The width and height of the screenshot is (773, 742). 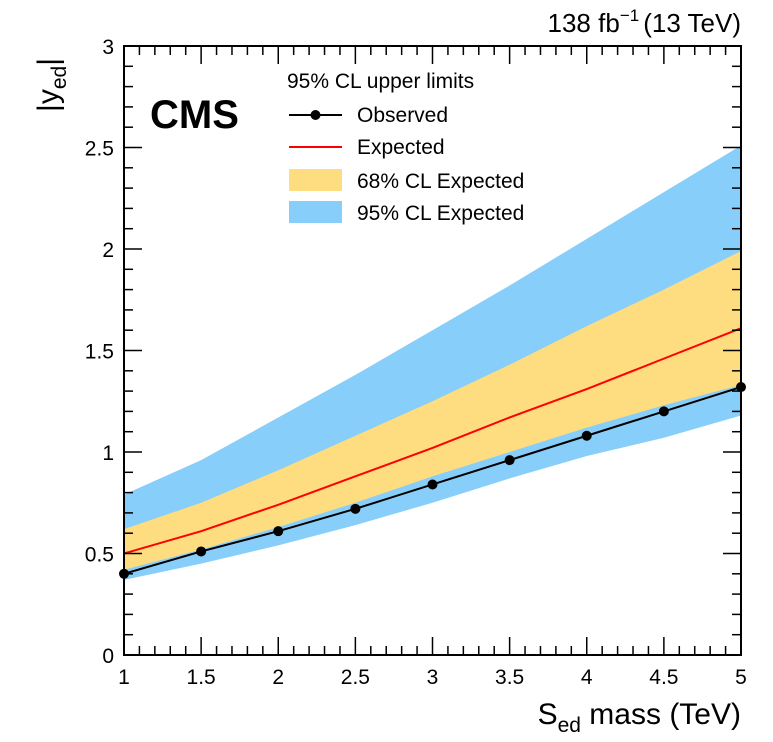 I want to click on x-tick-label: 1.5, so click(x=201, y=677).